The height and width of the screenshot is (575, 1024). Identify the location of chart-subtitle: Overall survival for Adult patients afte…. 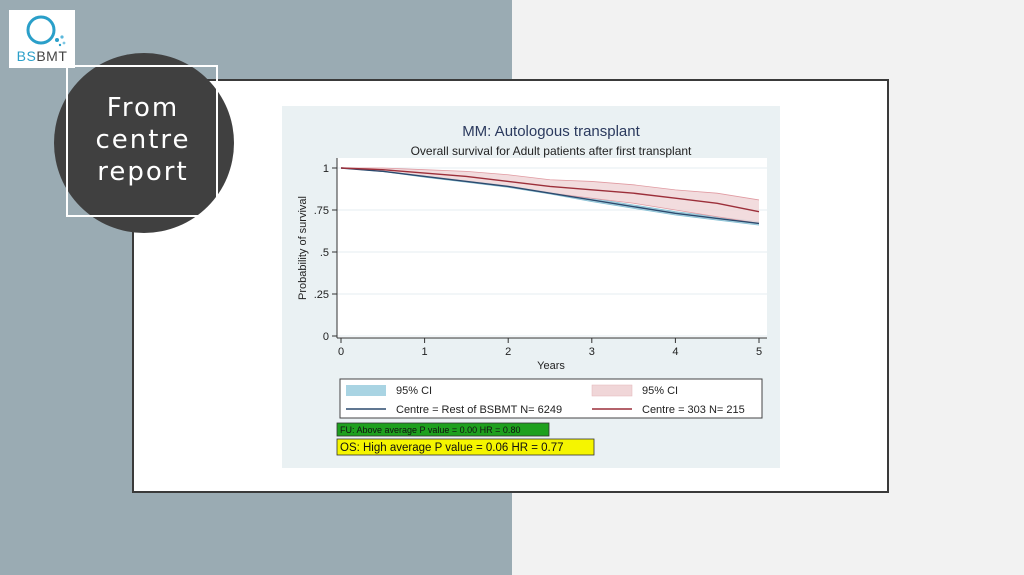
(551, 151).